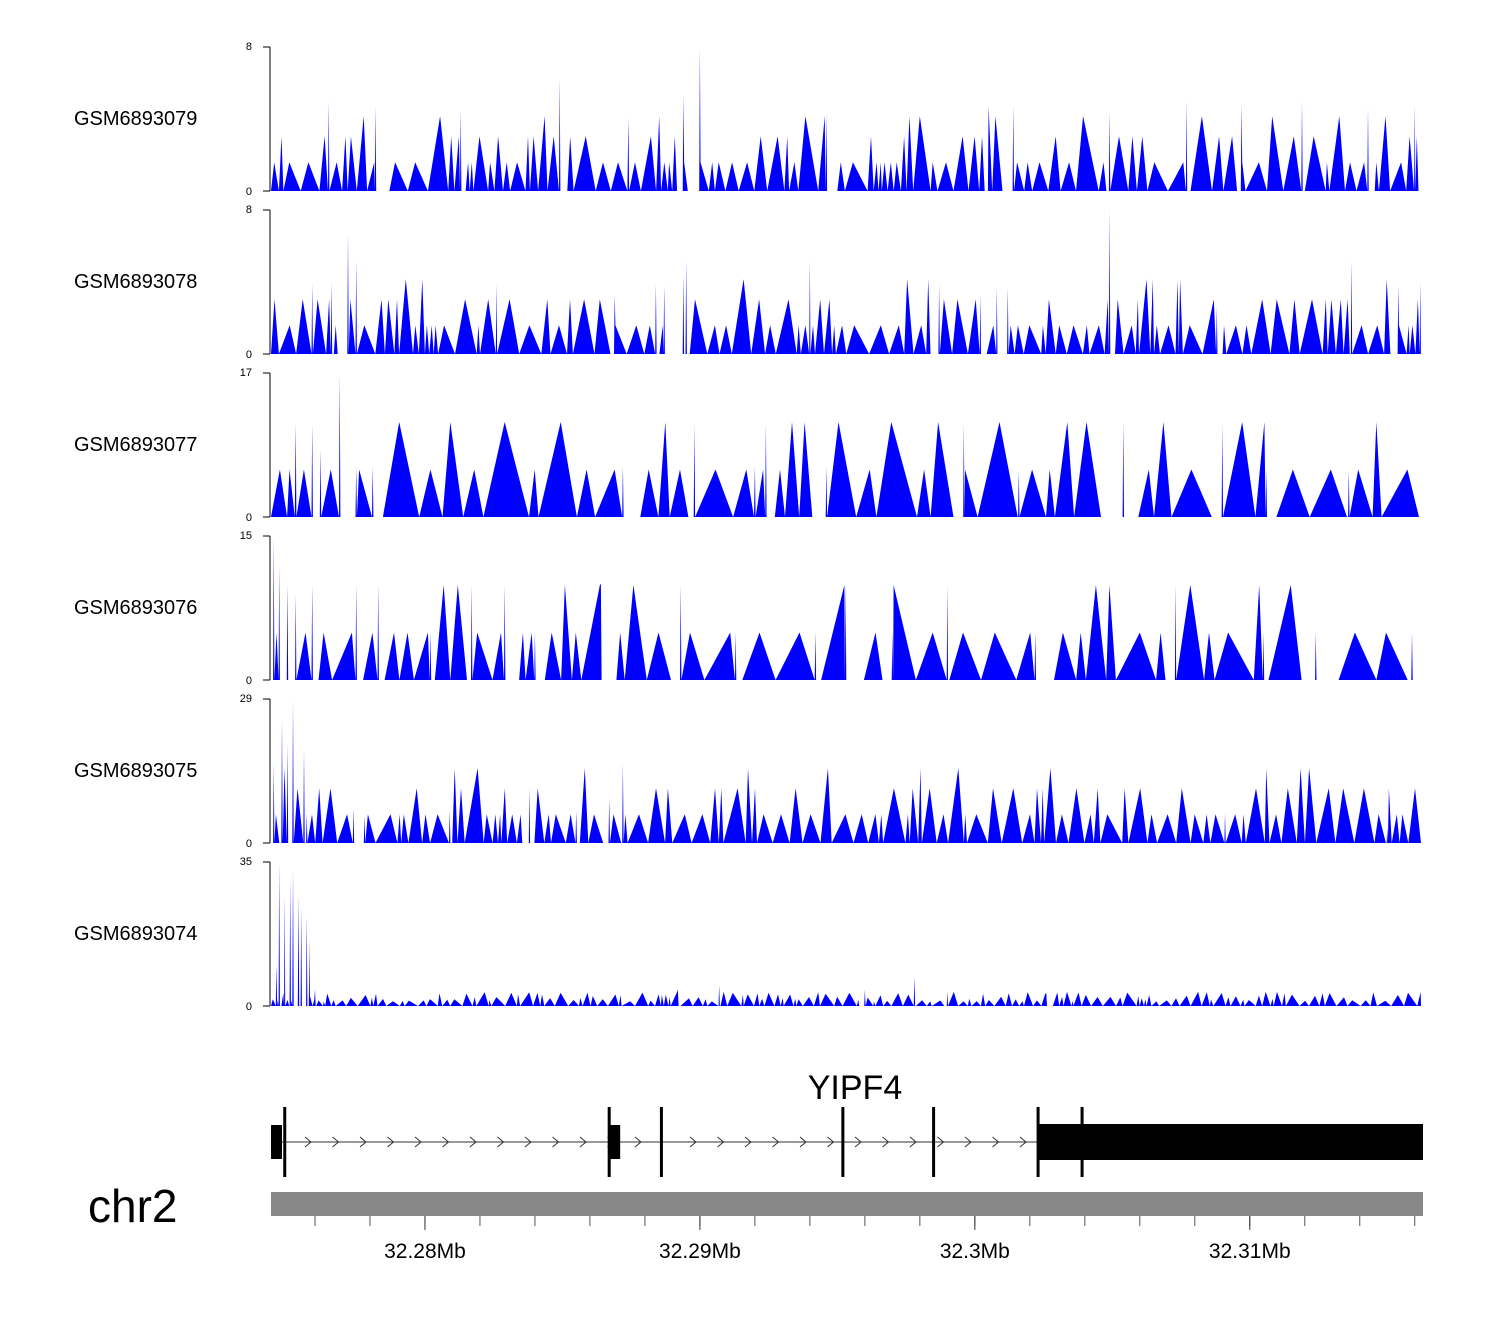 Image resolution: width=1500 pixels, height=1325 pixels. Describe the element at coordinates (135, 282) in the screenshot. I see `track-label: GSM6893078` at that location.